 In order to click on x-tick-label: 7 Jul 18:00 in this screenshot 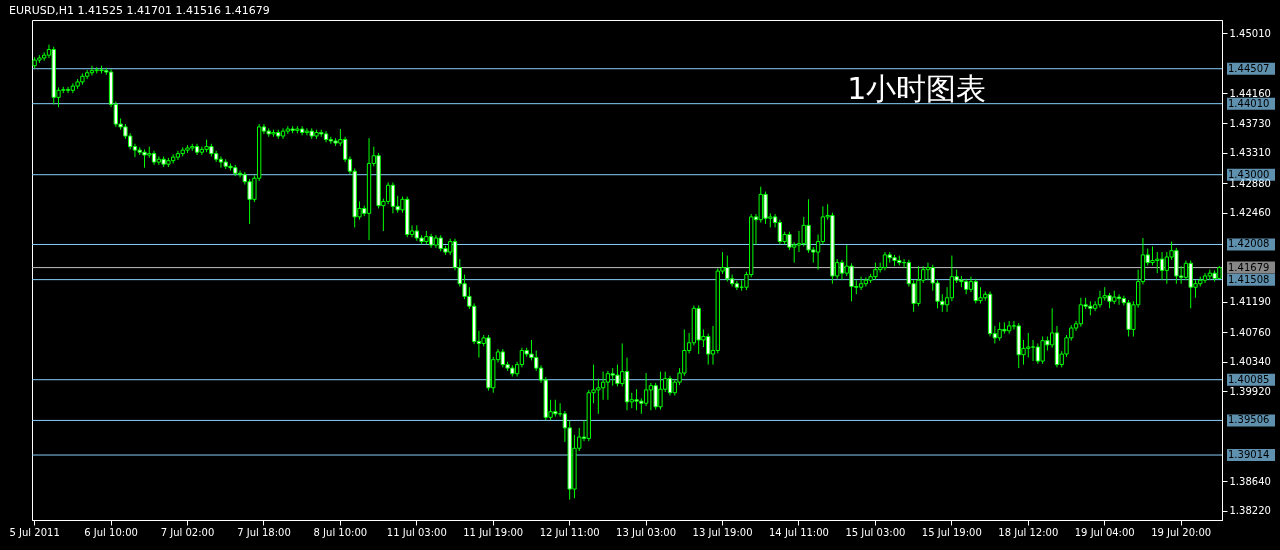, I will do `click(264, 532)`.